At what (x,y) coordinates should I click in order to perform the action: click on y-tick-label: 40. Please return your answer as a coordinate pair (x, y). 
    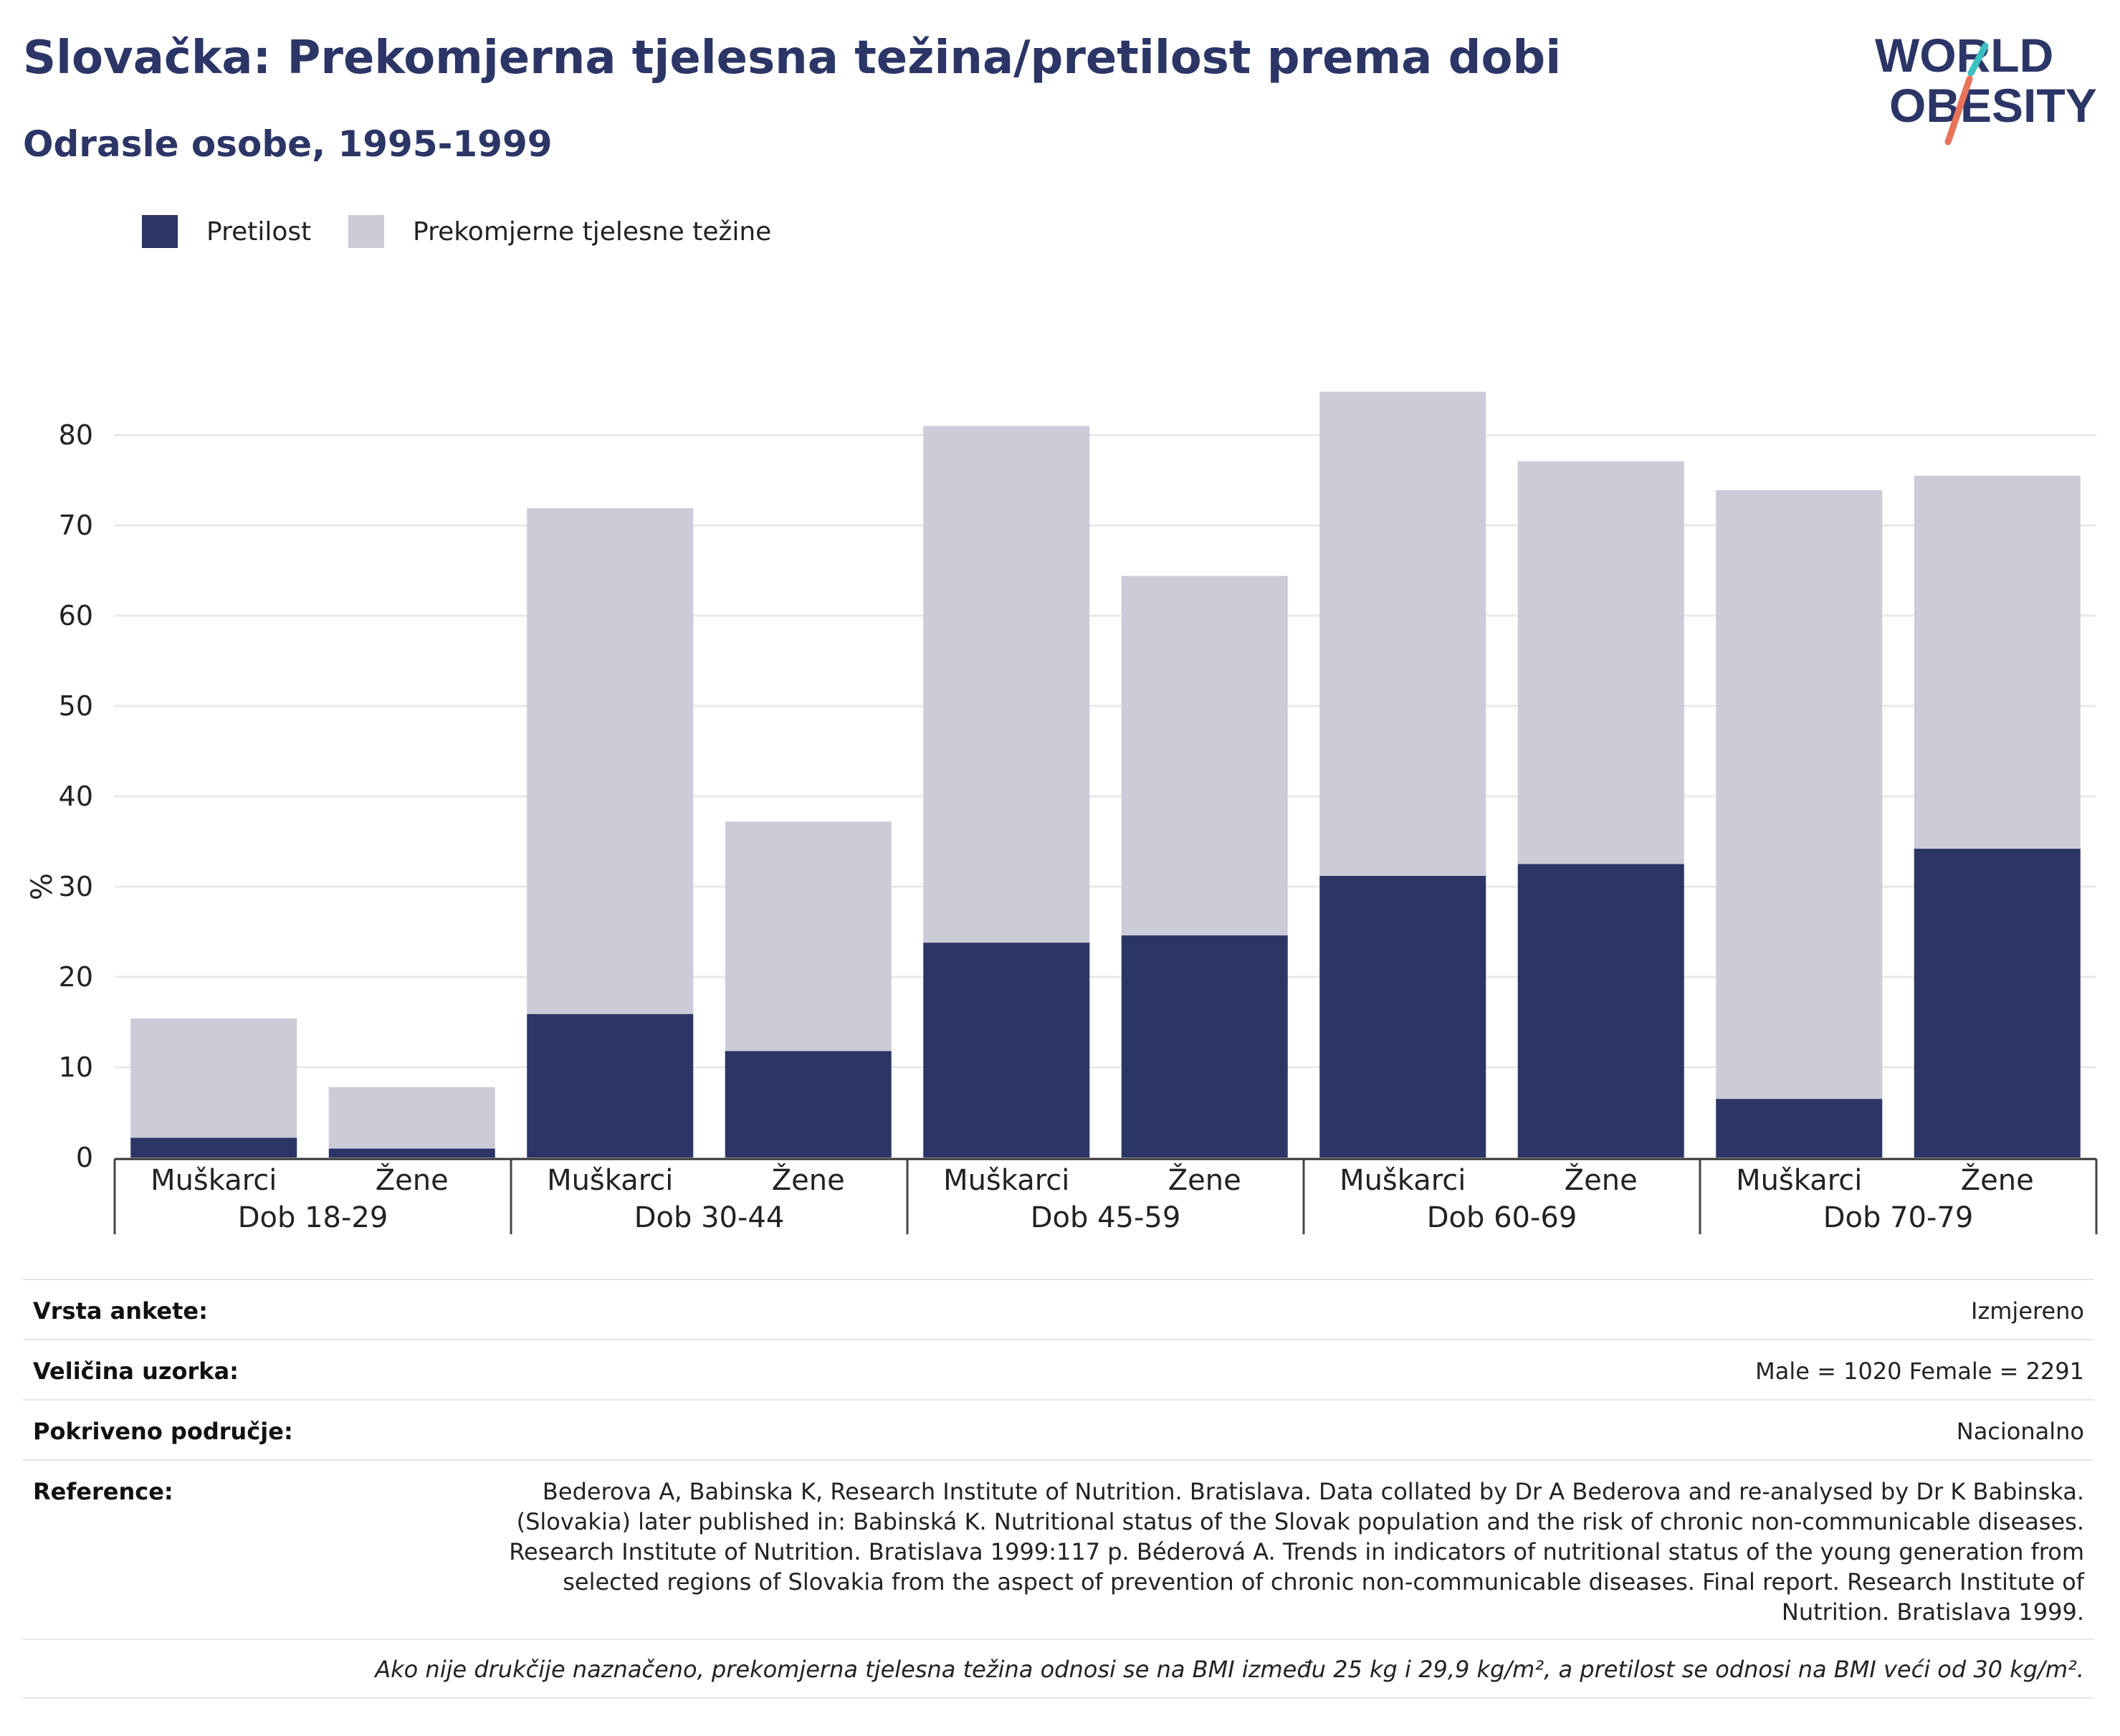
    Looking at the image, I should click on (76, 796).